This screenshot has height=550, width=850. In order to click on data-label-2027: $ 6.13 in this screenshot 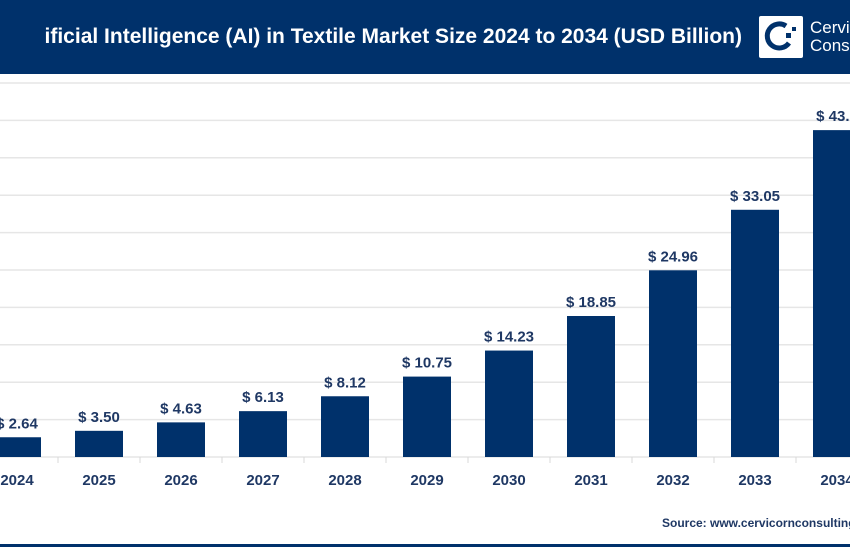, I will do `click(263, 397)`.